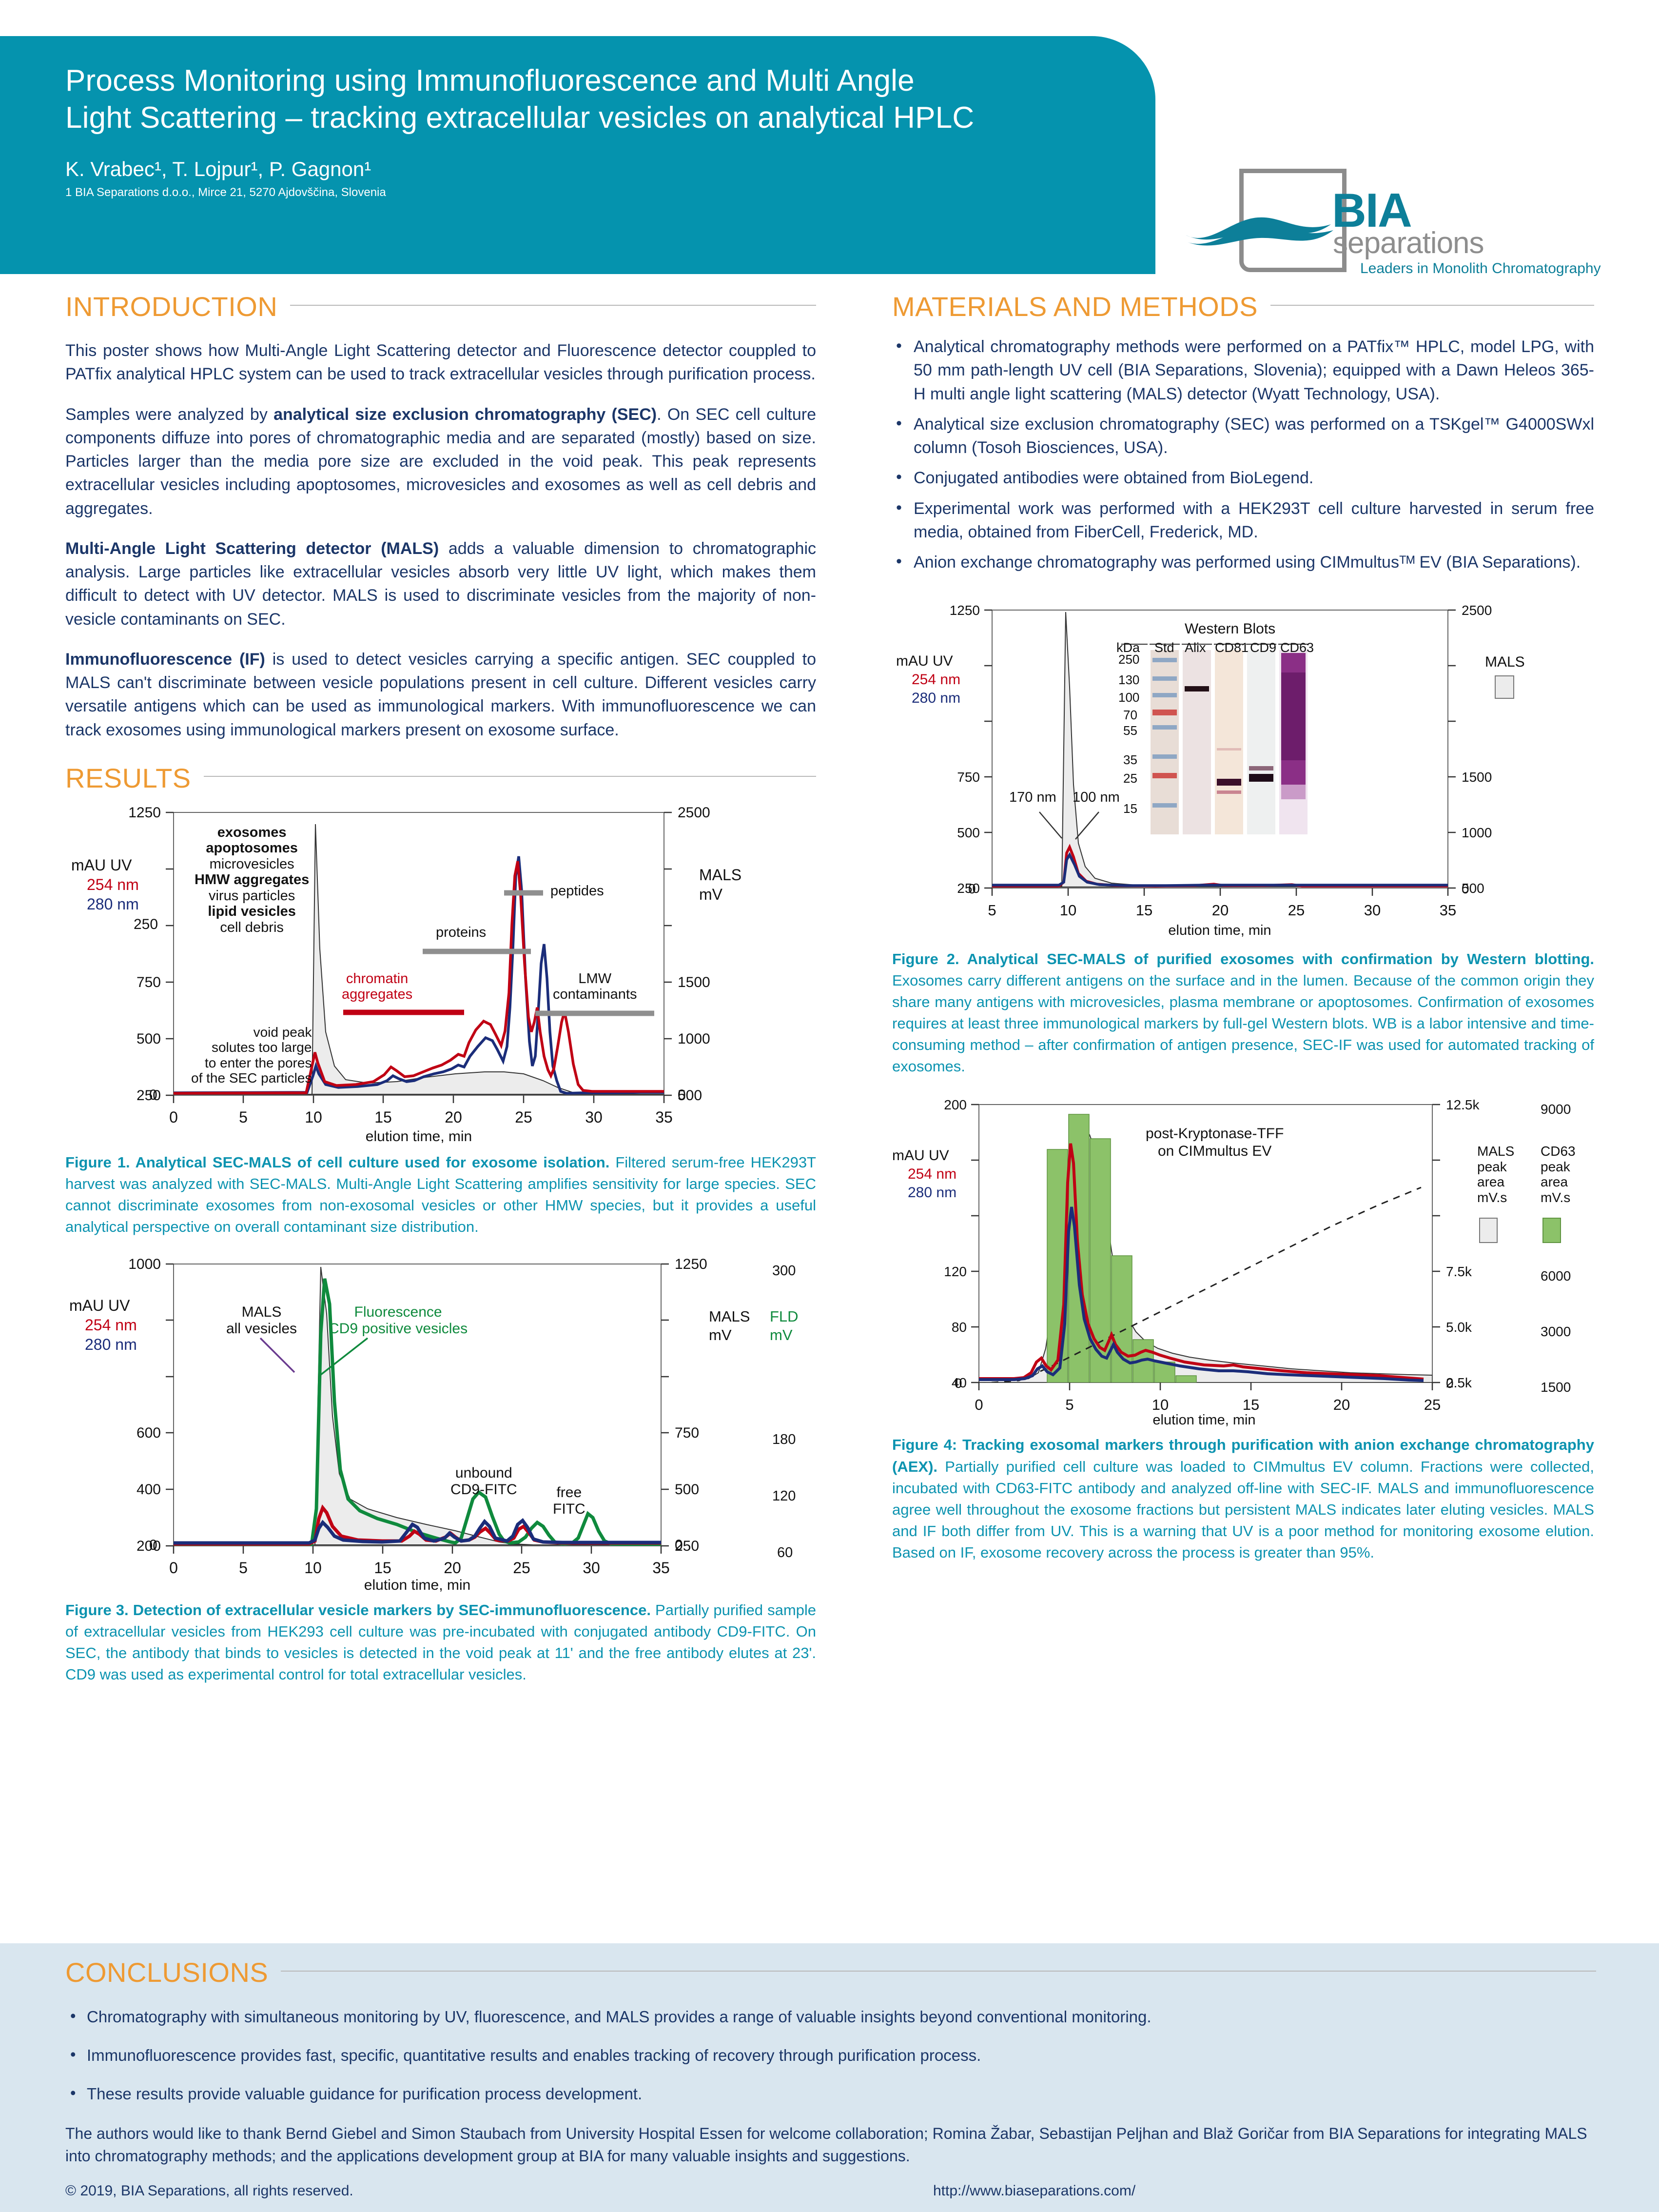 The height and width of the screenshot is (2212, 1659). I want to click on author-list: K. Vrabec¹, T. Lojpur¹, P. Gagnon¹, so click(218, 169).